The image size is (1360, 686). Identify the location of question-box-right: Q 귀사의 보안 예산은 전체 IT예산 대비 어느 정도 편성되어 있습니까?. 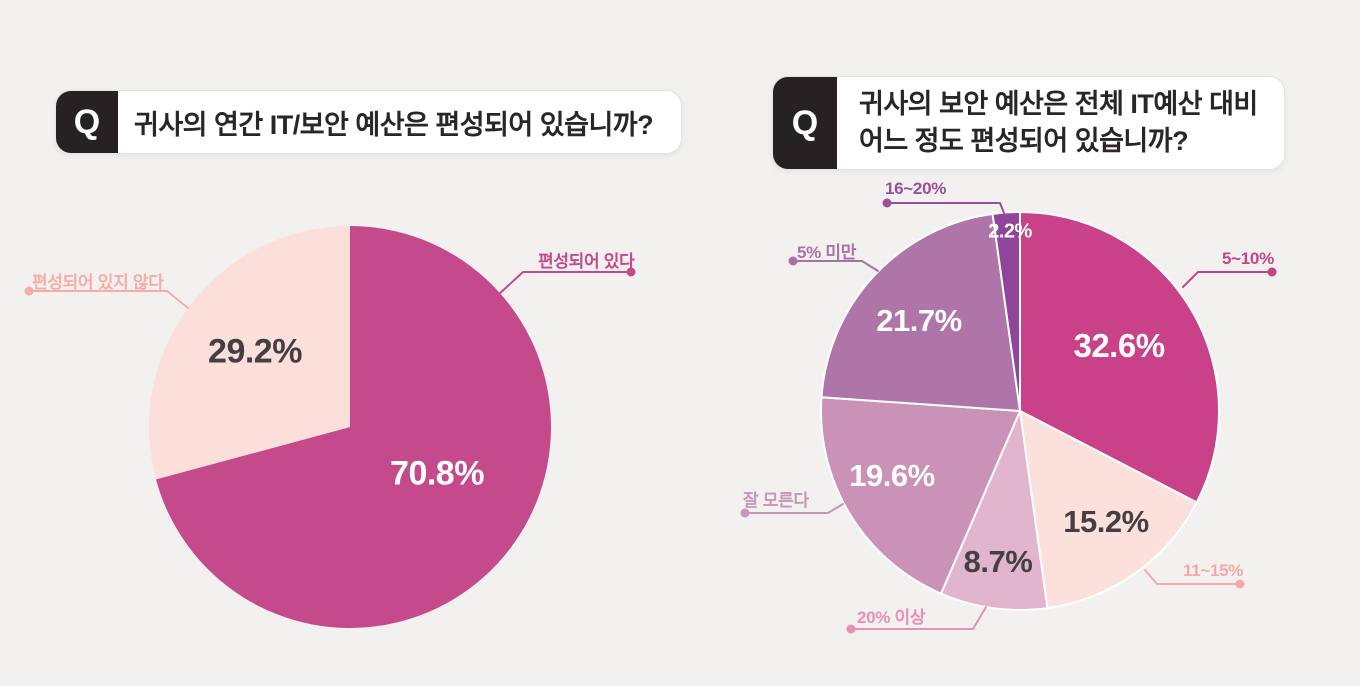
(1028, 123).